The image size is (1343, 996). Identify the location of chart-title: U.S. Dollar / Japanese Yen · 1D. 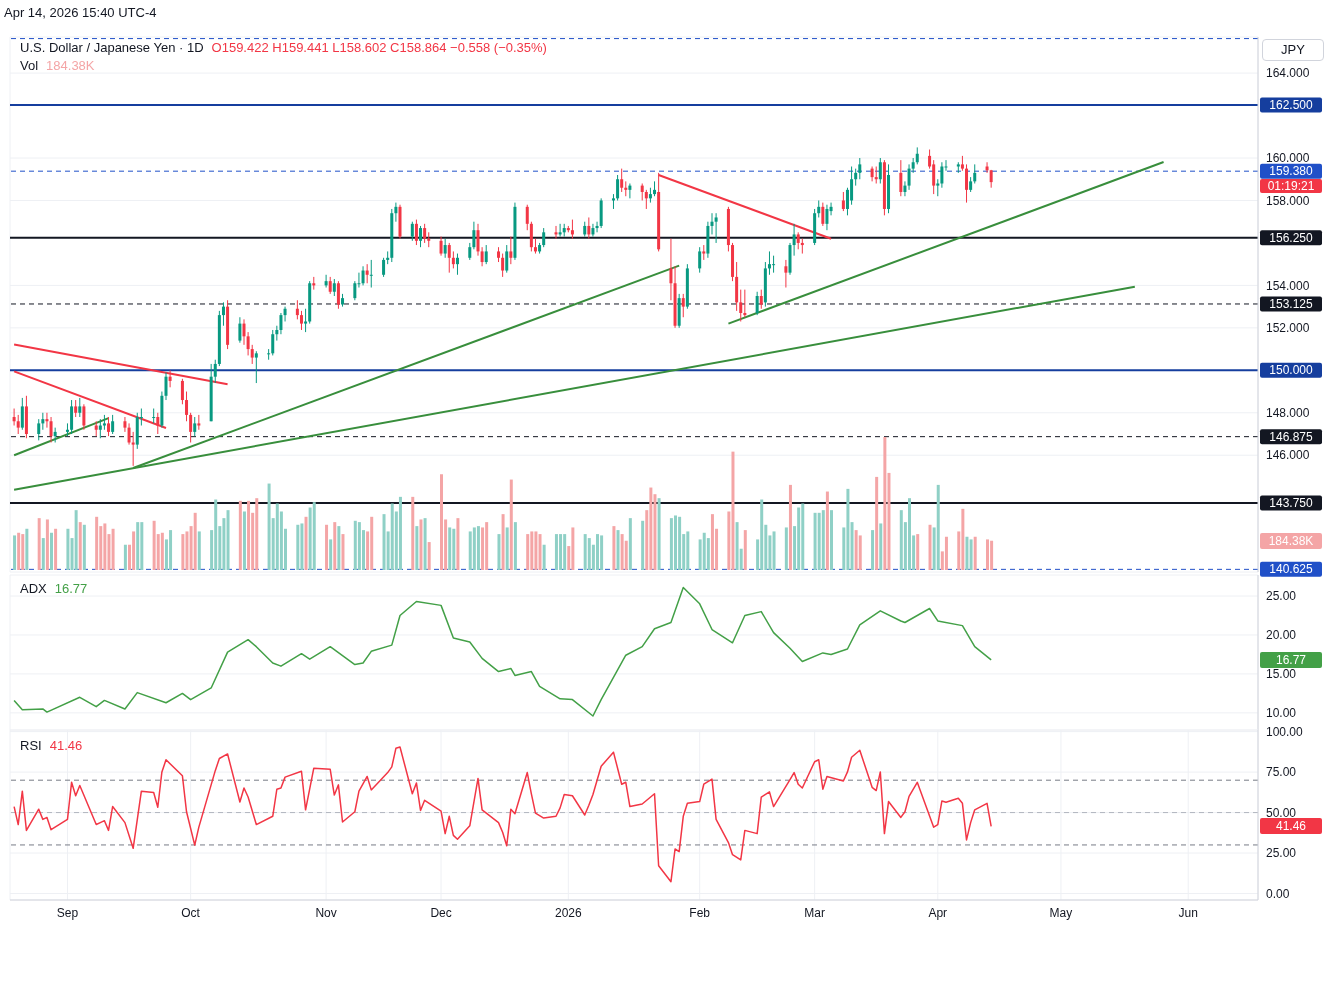
(112, 47).